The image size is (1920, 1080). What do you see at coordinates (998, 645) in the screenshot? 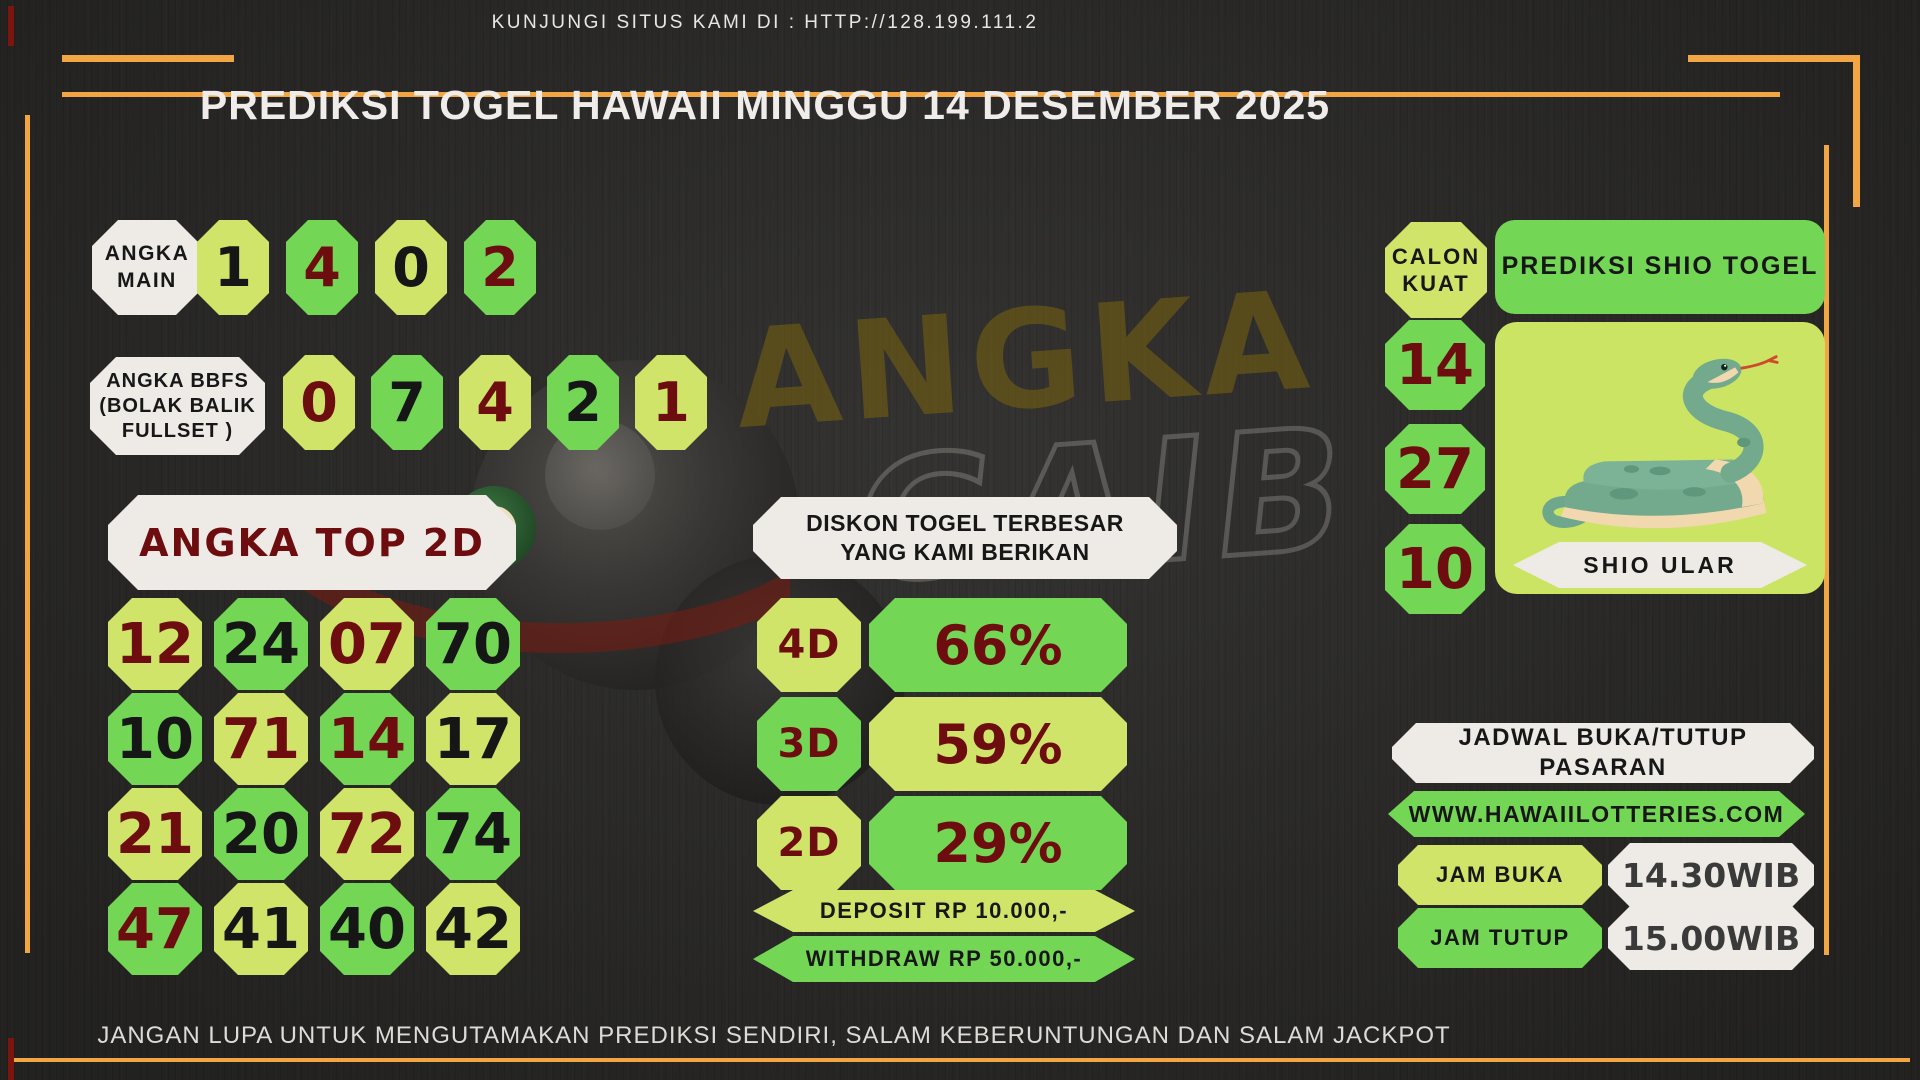
I see `diskon-4d-value: 66%` at bounding box center [998, 645].